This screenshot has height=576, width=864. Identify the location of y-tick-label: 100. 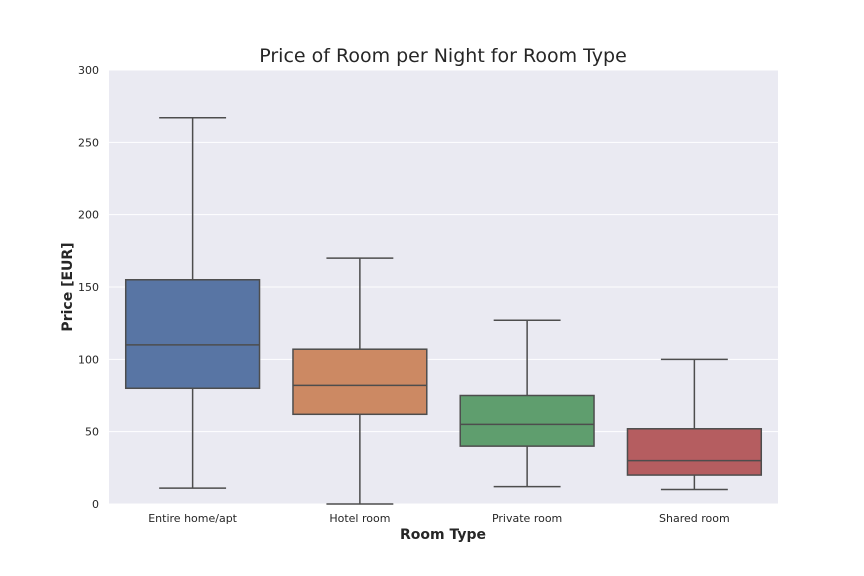
(88, 359).